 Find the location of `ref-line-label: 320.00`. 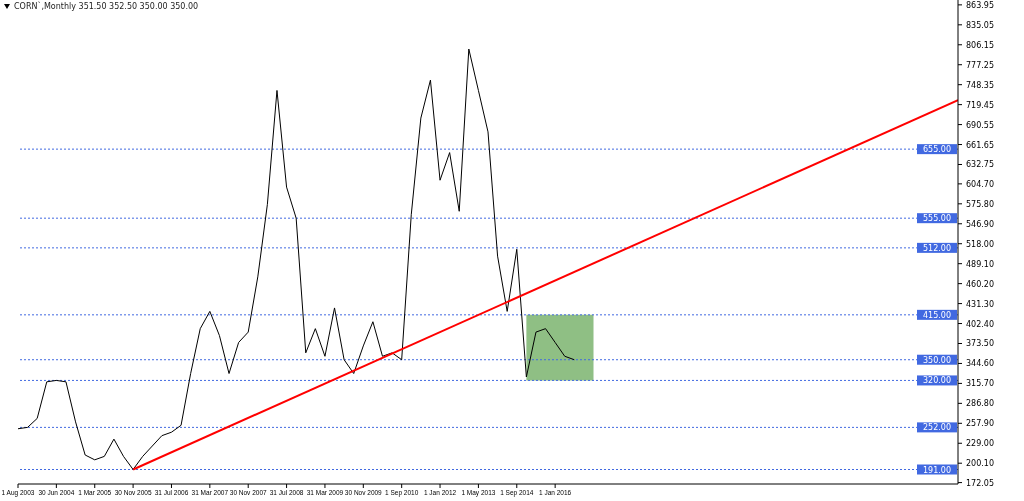

ref-line-label: 320.00 is located at coordinates (937, 381).